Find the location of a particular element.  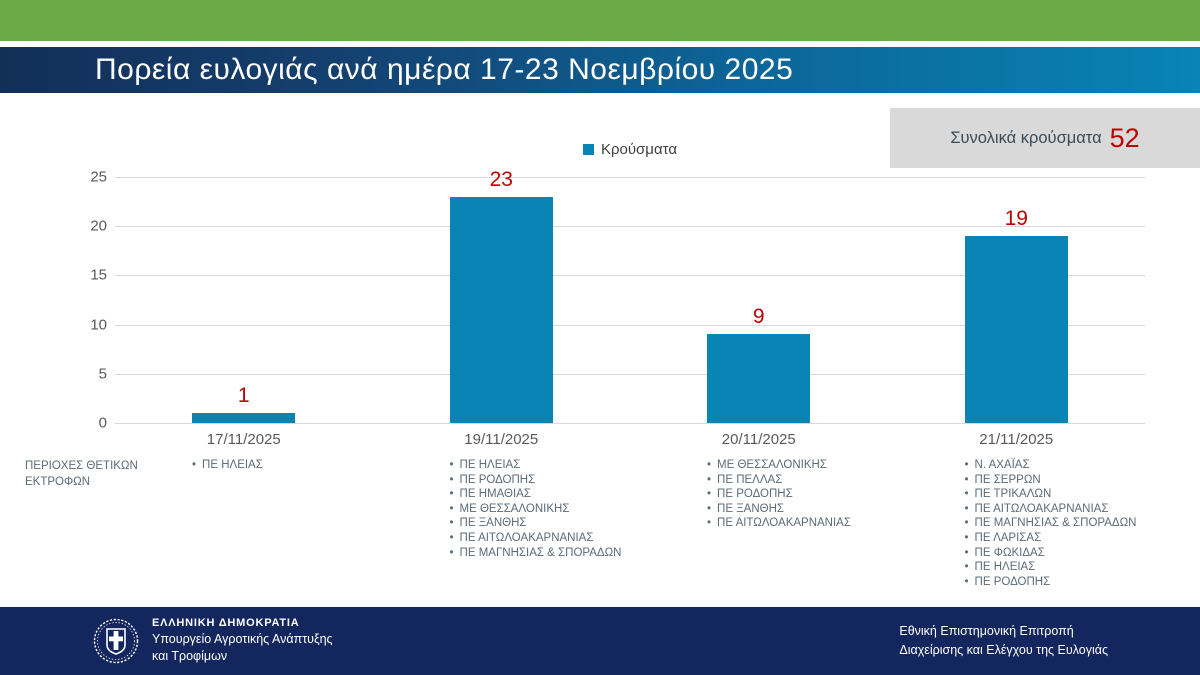

legend-label: Κρούσματα is located at coordinates (639, 149).